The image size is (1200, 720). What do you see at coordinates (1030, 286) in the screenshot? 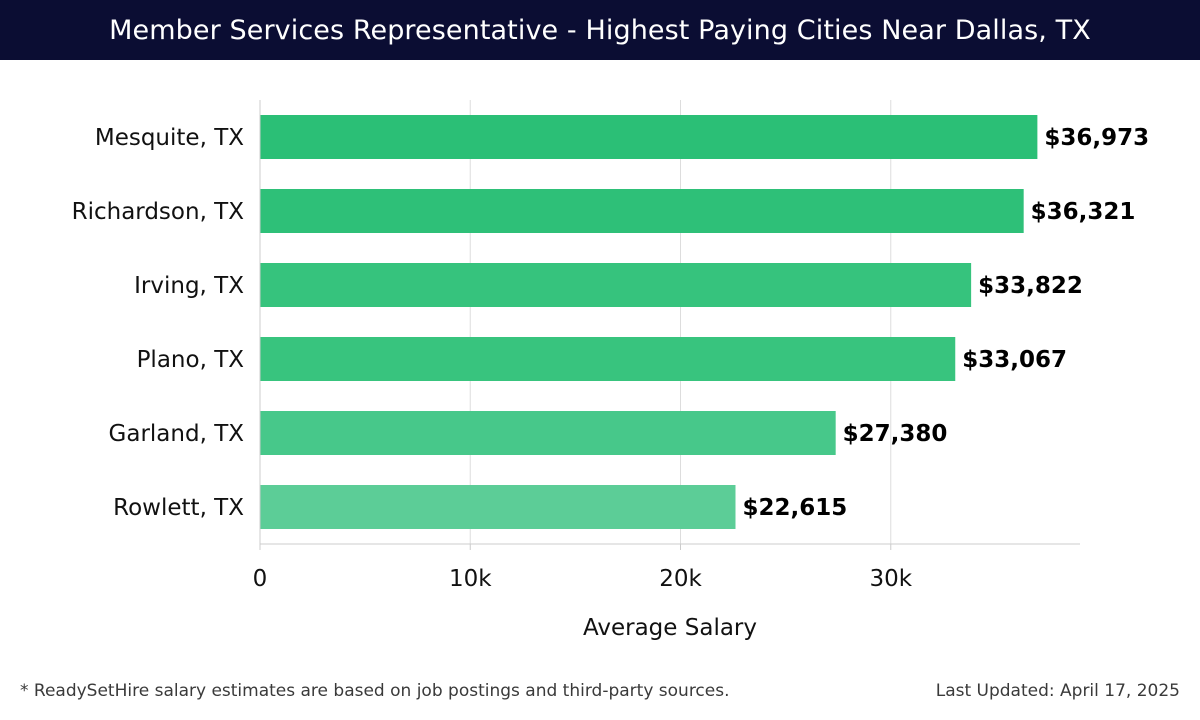
I see `data-label: $33,822` at bounding box center [1030, 286].